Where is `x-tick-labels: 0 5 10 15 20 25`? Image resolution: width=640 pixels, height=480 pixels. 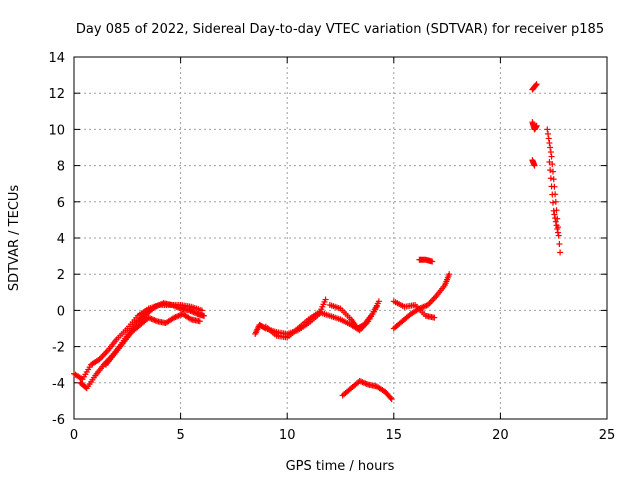
x-tick-labels: 0 5 10 15 20 25 is located at coordinates (342, 435).